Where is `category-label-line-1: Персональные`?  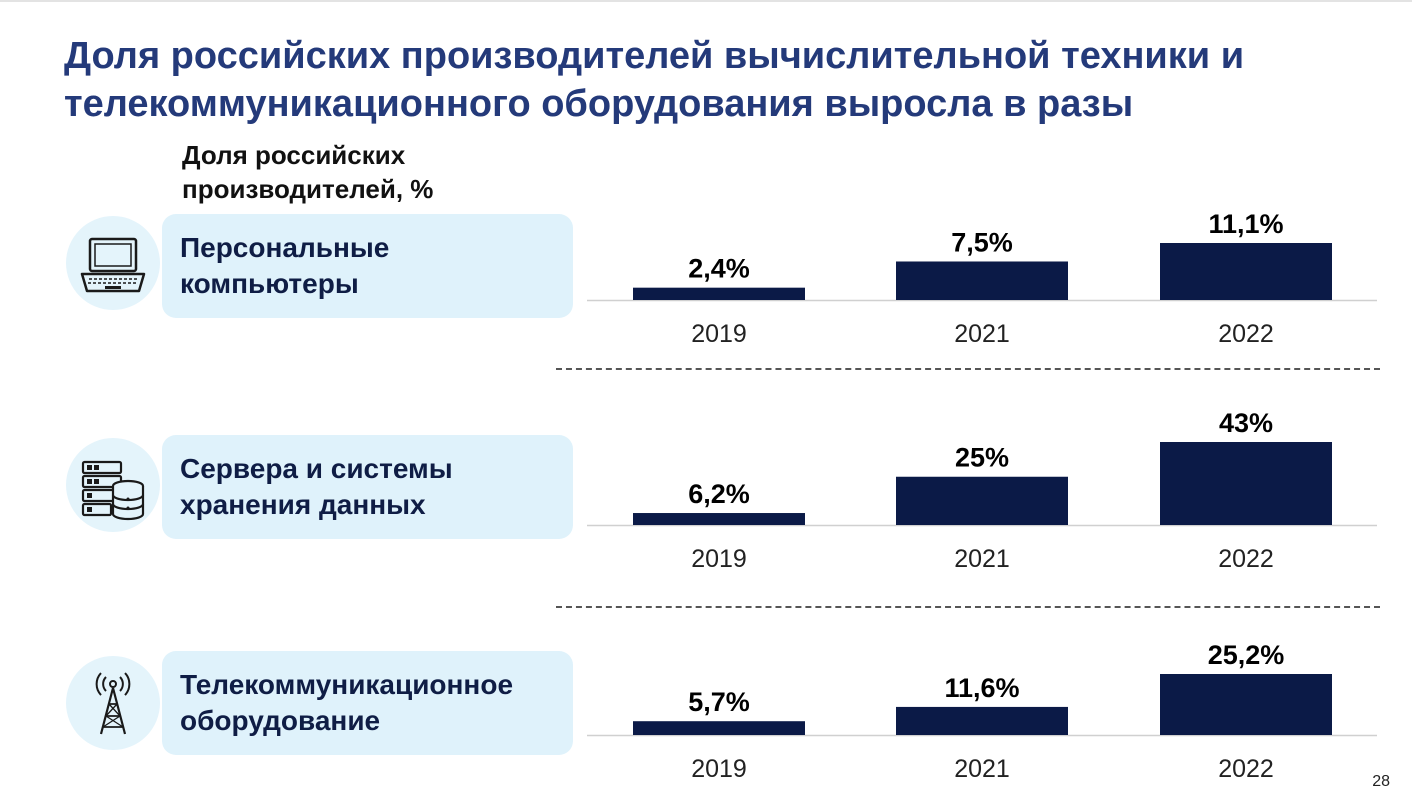 category-label-line-1: Персональные is located at coordinates (285, 247).